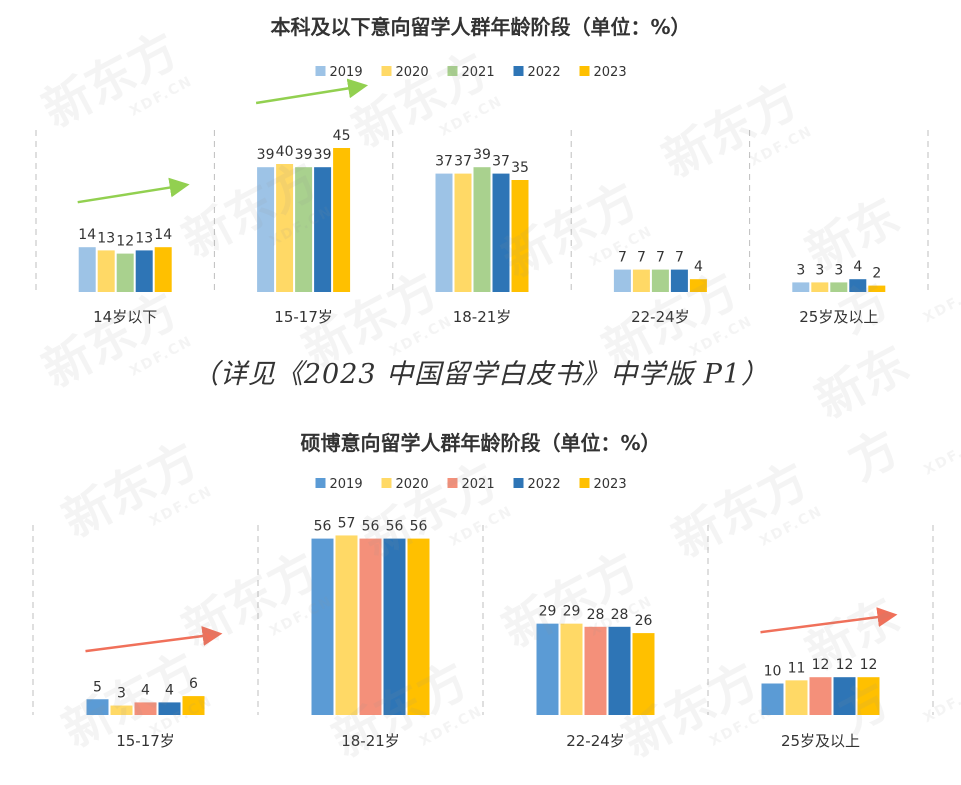  Describe the element at coordinates (520, 168) in the screenshot. I see `data-label: 35` at that location.